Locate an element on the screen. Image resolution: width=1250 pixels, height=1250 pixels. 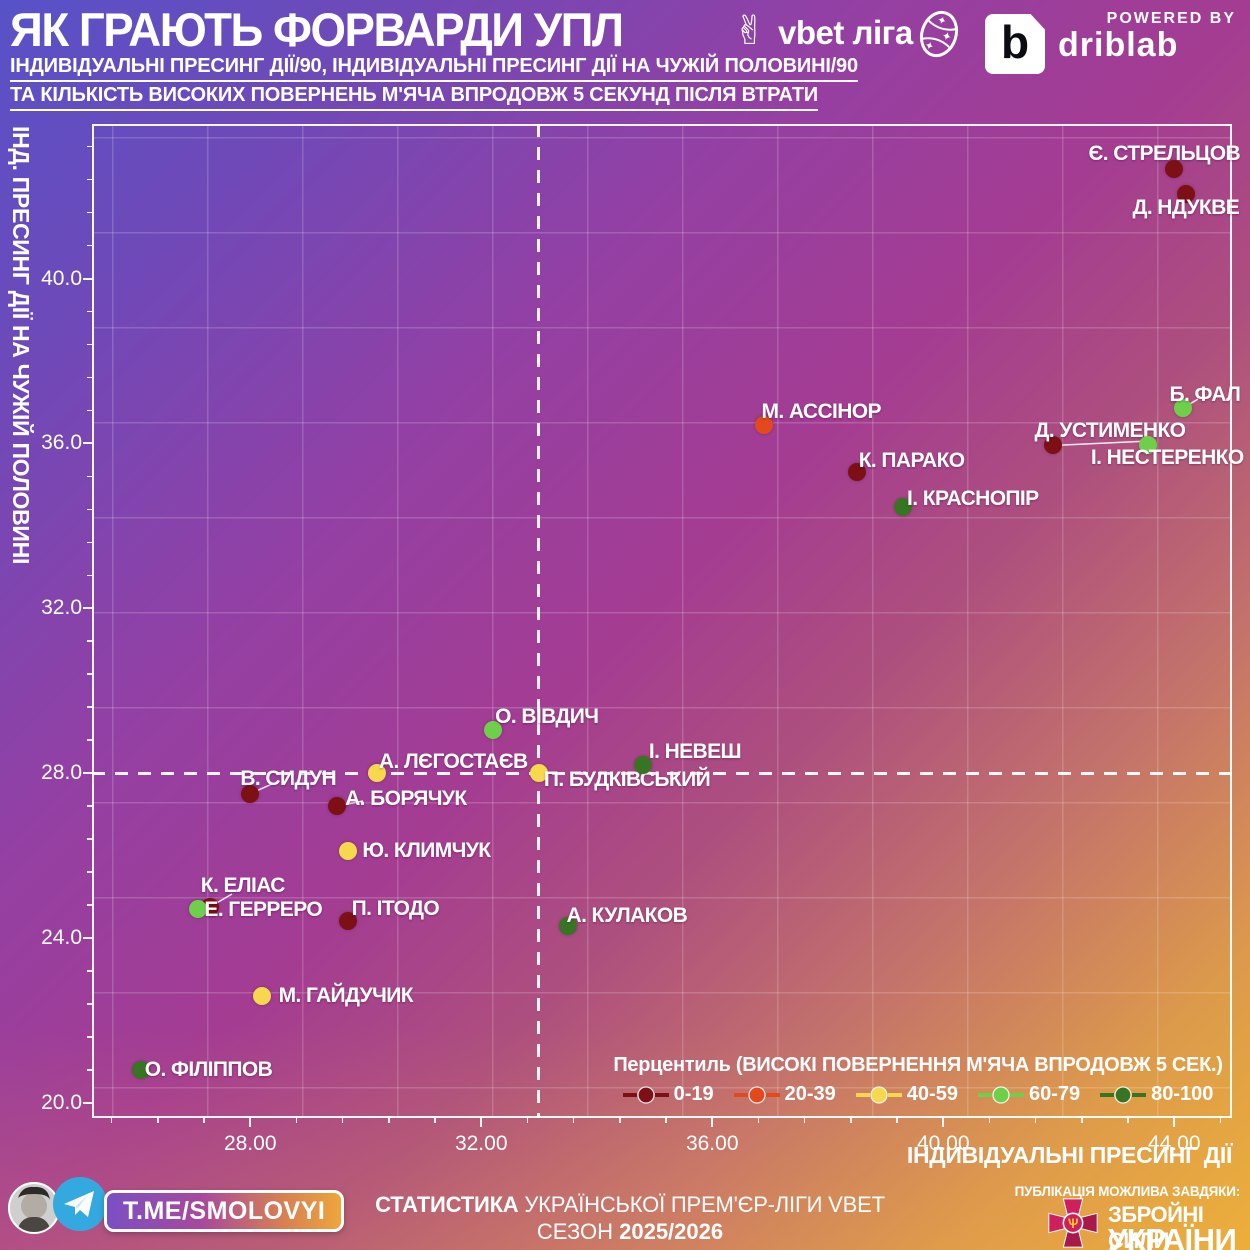
telegram-handle-badge: T.ME/SMOLOVYI is located at coordinates (224, 1211).